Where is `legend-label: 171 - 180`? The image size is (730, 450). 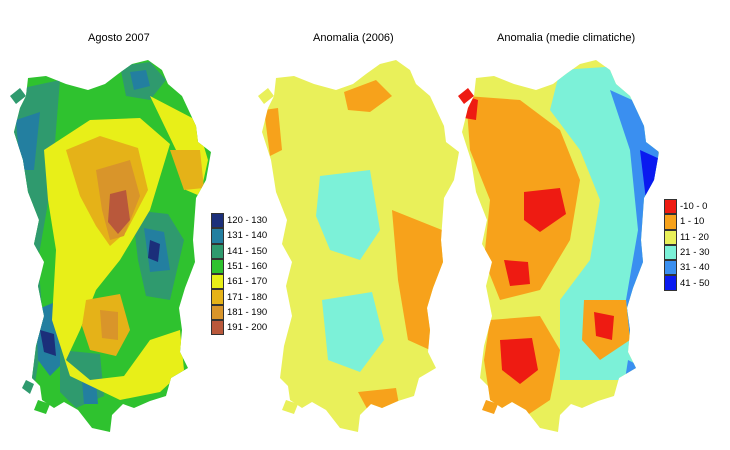
legend-label: 171 - 180 is located at coordinates (247, 297).